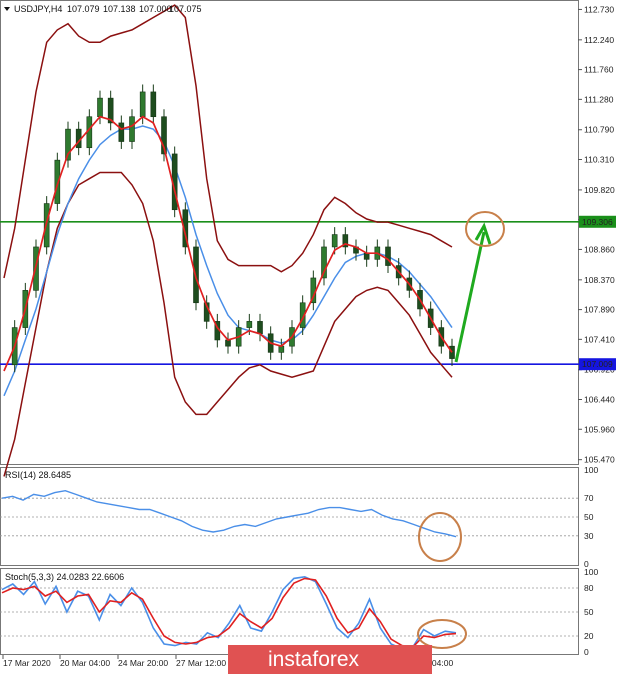  Describe the element at coordinates (83, 9) in the screenshot. I see `ohlc-open: 107.079` at that location.